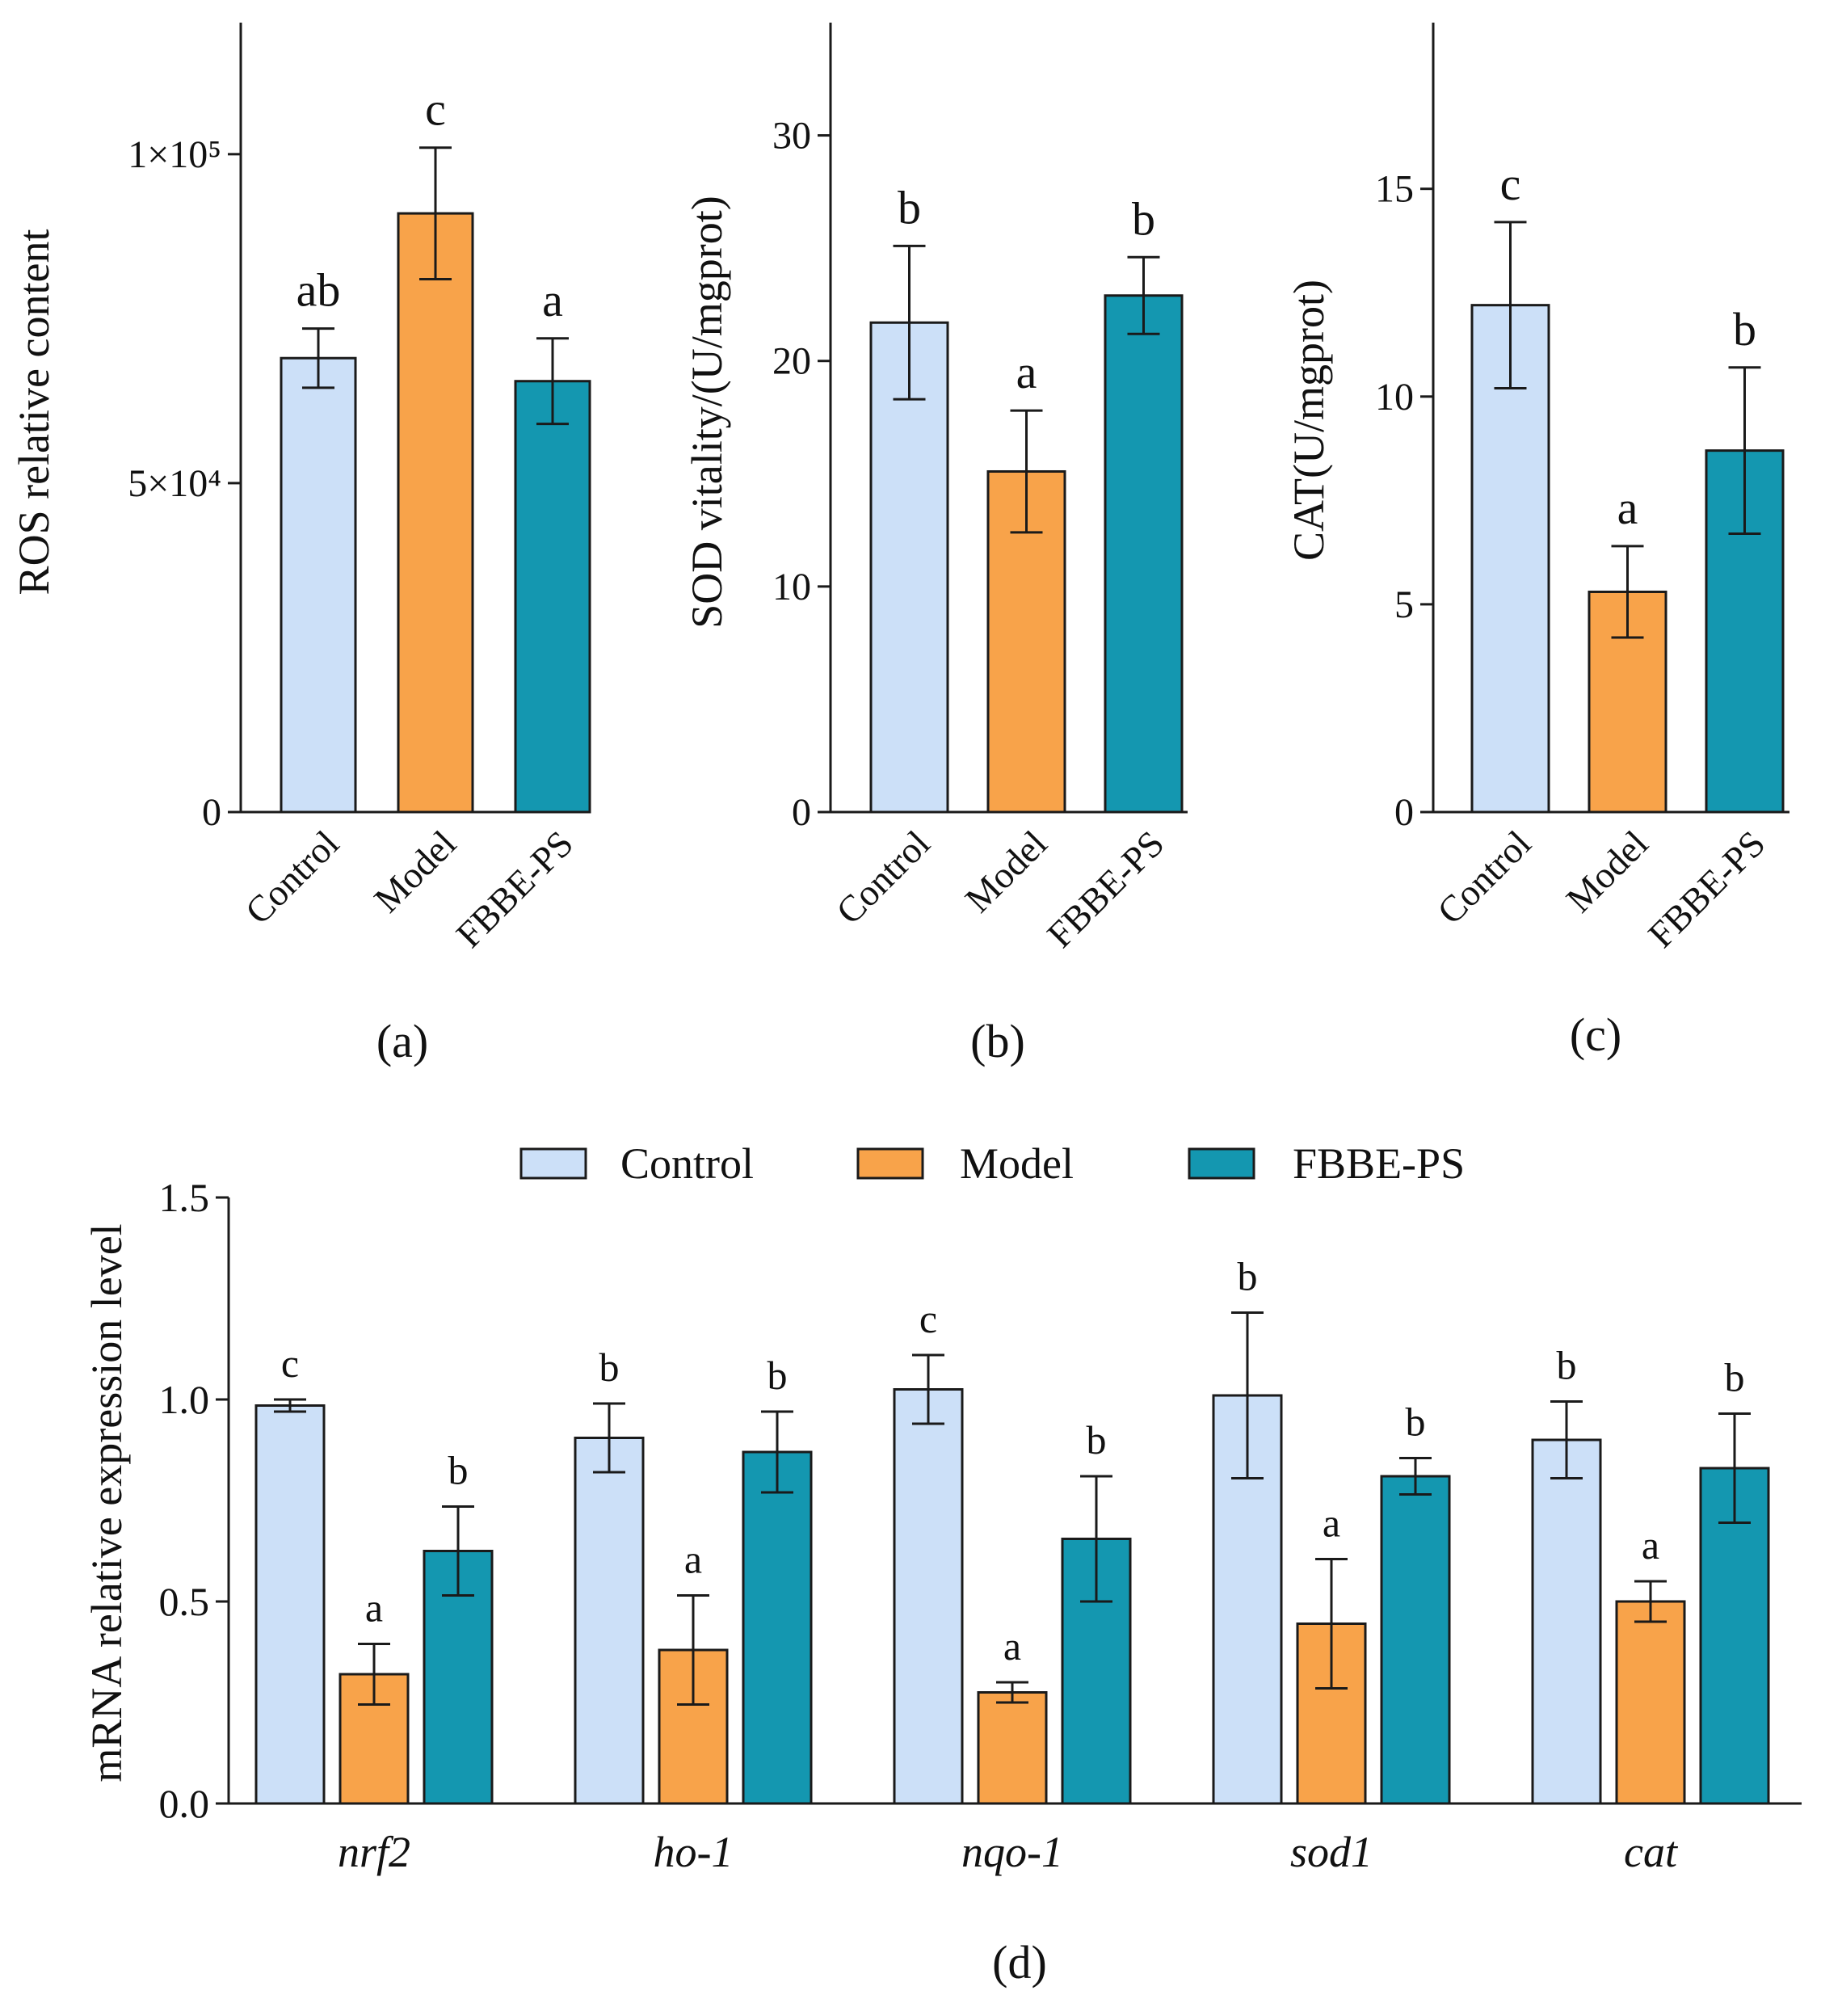 This screenshot has height=2016, width=1842. I want to click on legend-swatch-model, so click(890, 1163).